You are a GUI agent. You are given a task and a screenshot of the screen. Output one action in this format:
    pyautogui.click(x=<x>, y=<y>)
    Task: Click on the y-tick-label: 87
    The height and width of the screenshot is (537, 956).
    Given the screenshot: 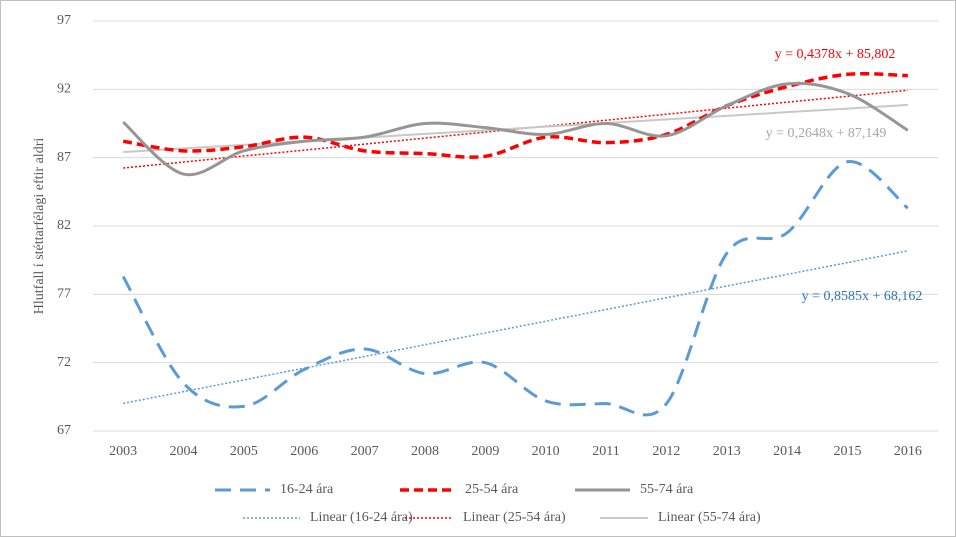 What is the action you would take?
    pyautogui.click(x=64, y=157)
    